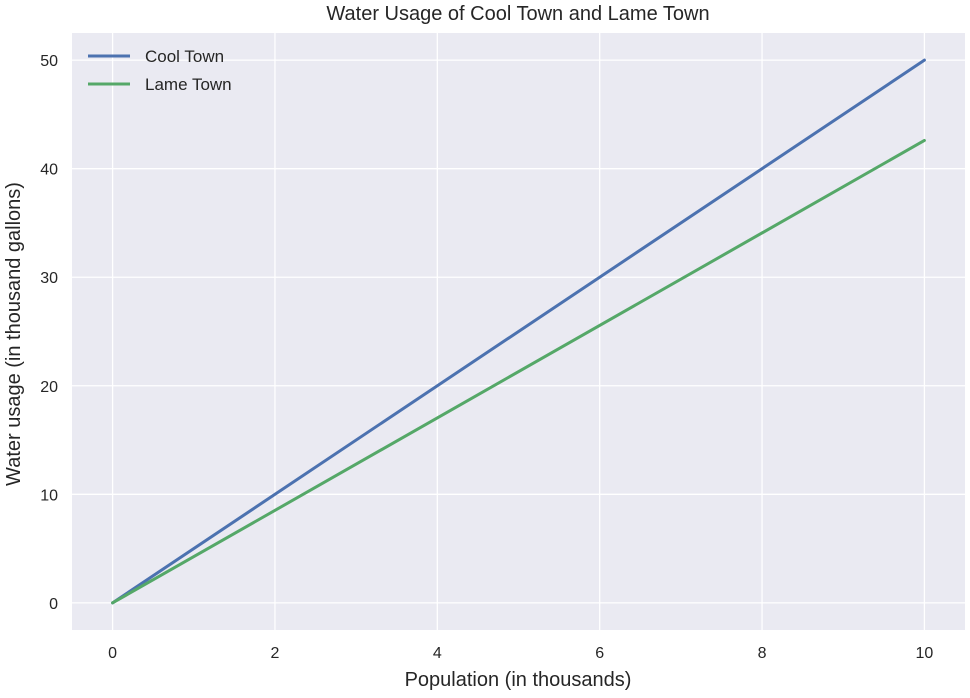 This screenshot has height=698, width=970. I want to click on legend-label-cool-town: Cool Town, so click(184, 56).